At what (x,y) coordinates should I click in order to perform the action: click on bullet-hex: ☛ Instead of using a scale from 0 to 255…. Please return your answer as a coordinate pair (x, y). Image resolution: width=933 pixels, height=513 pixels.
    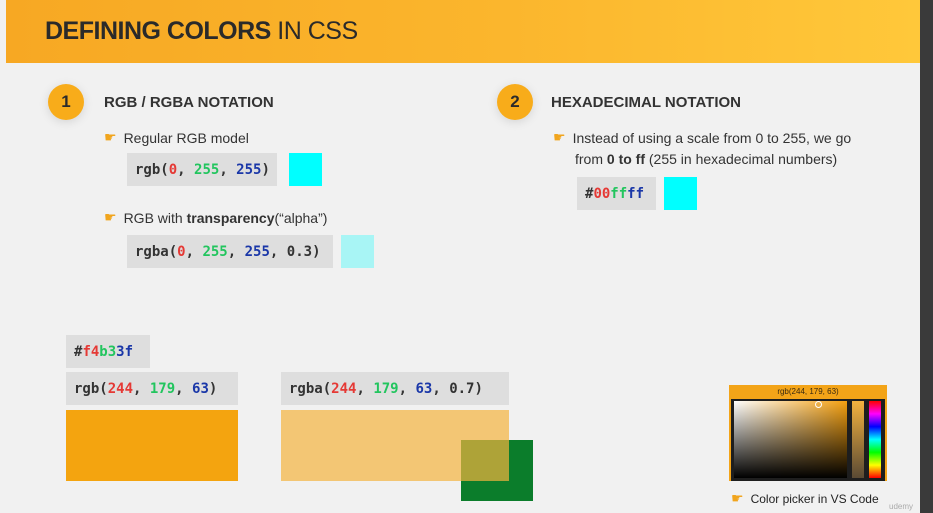
    Looking at the image, I should click on (702, 137).